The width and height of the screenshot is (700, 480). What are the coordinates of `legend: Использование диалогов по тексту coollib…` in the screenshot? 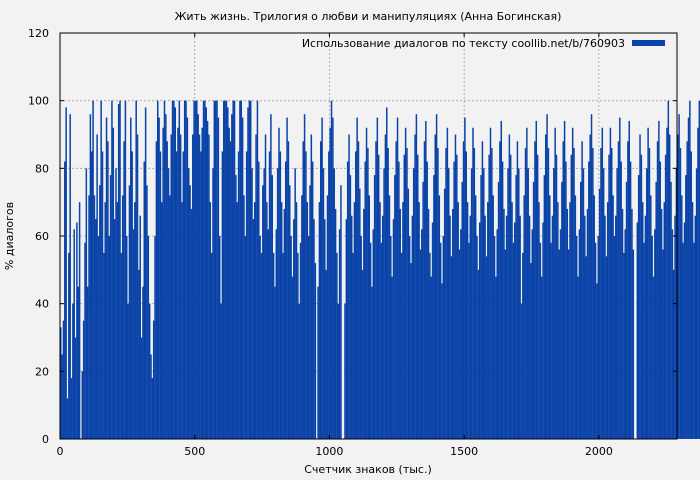 It's located at (483, 43).